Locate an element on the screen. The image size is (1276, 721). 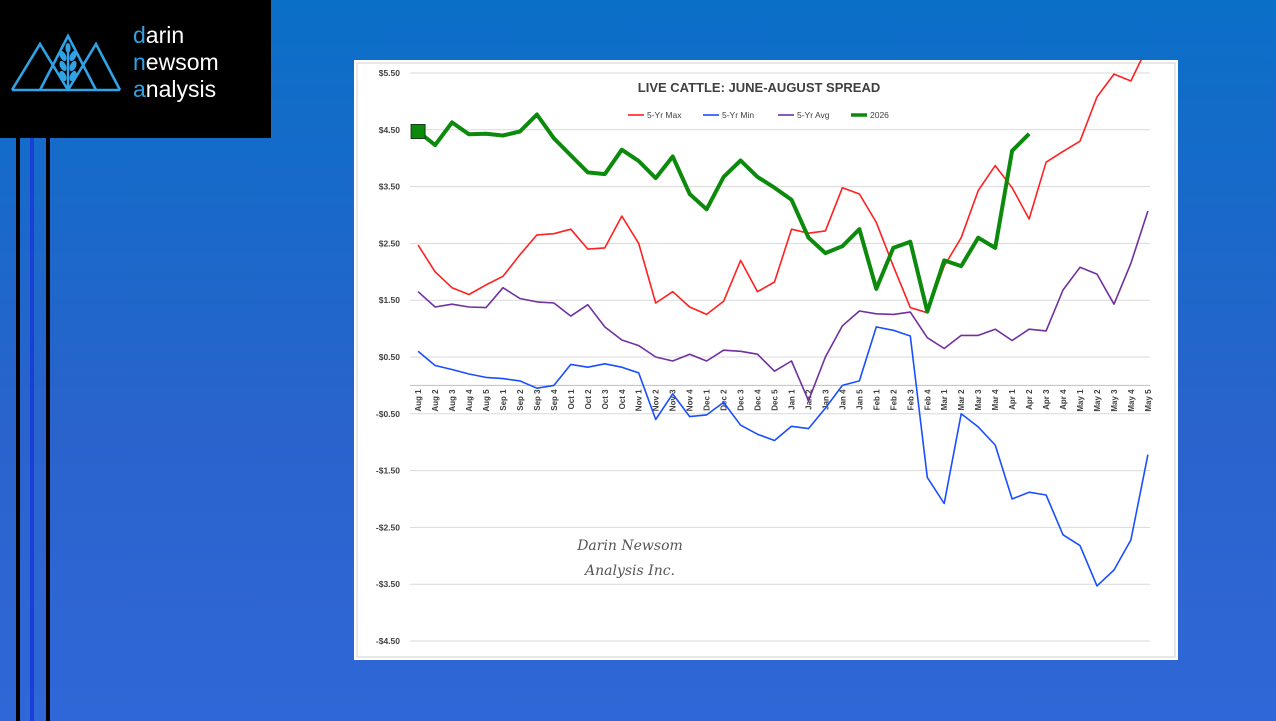
legend-label: 5-Yr Max is located at coordinates (664, 115).